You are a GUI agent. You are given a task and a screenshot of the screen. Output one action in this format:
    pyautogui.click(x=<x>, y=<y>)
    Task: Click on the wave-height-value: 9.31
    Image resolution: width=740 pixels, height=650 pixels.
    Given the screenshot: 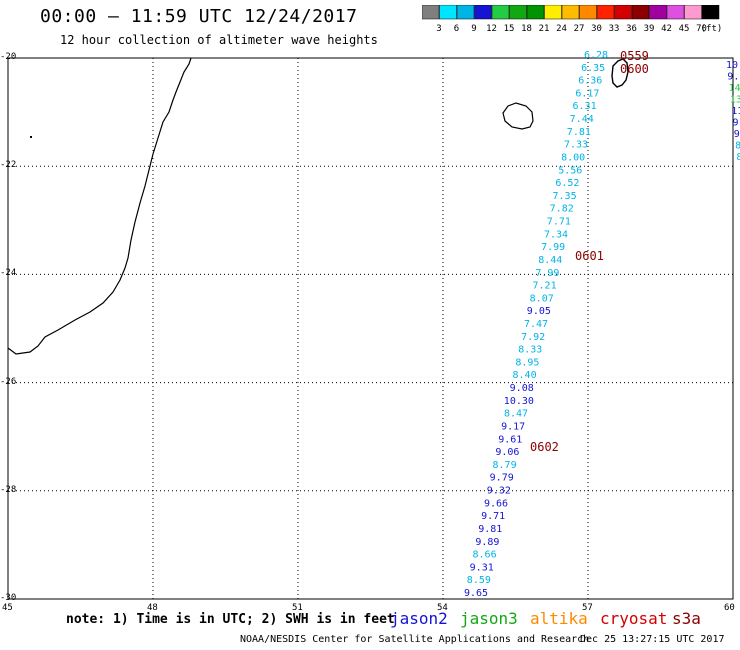 What is the action you would take?
    pyautogui.click(x=482, y=567)
    